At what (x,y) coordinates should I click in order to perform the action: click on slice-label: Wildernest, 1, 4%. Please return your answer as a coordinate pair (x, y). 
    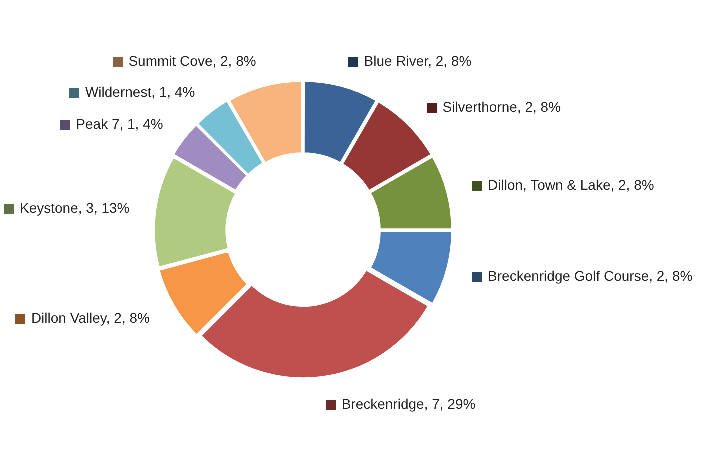
    Looking at the image, I should click on (140, 92).